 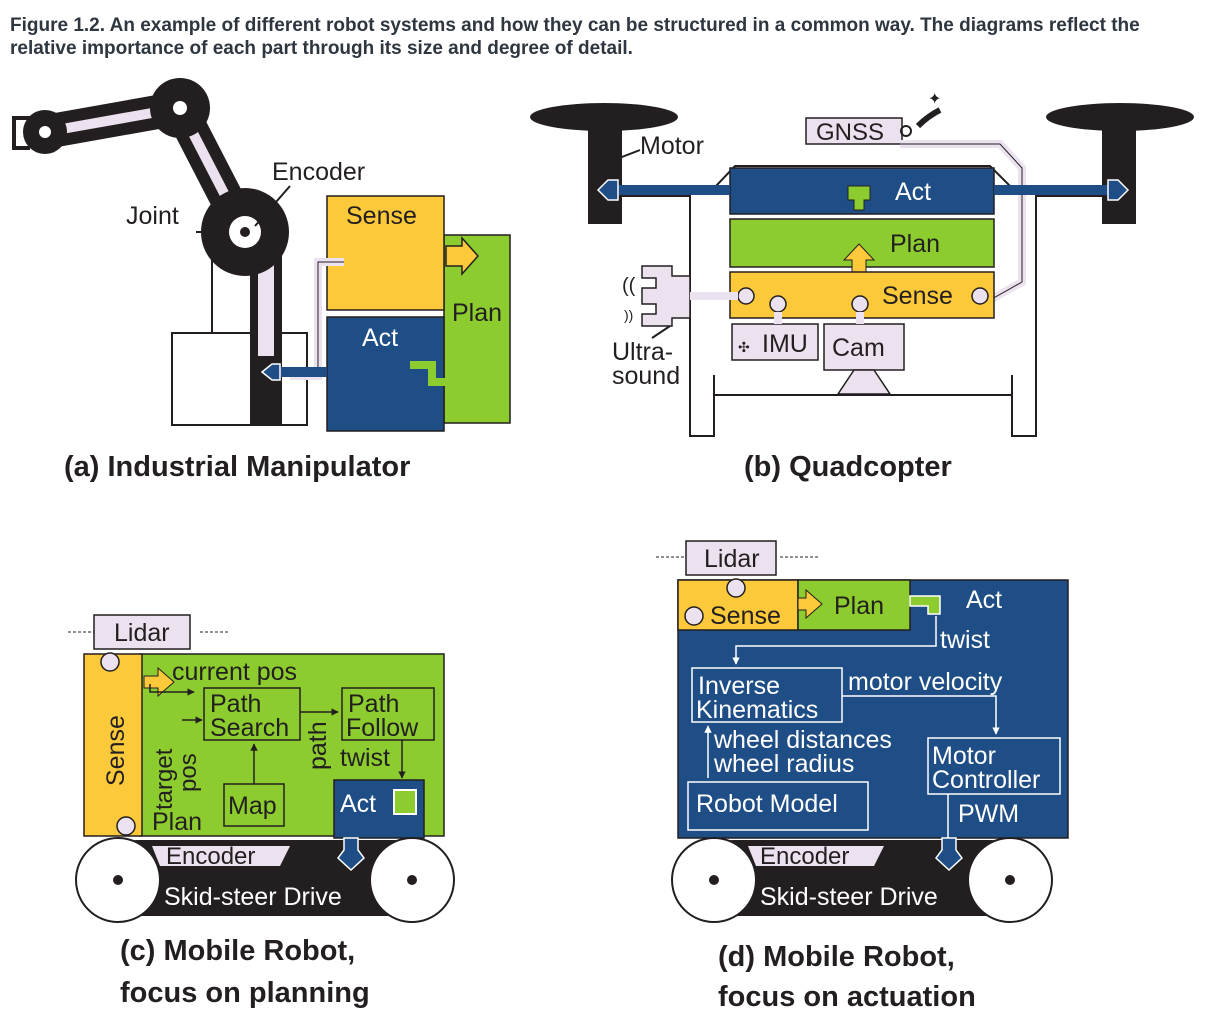 I want to click on motor-controller-box, so click(x=994, y=766).